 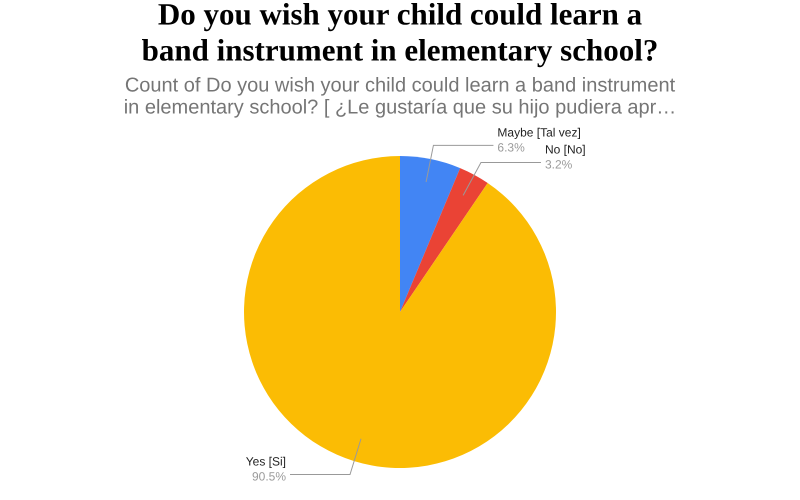 What do you see at coordinates (269, 476) in the screenshot?
I see `data-label: 90.5%` at bounding box center [269, 476].